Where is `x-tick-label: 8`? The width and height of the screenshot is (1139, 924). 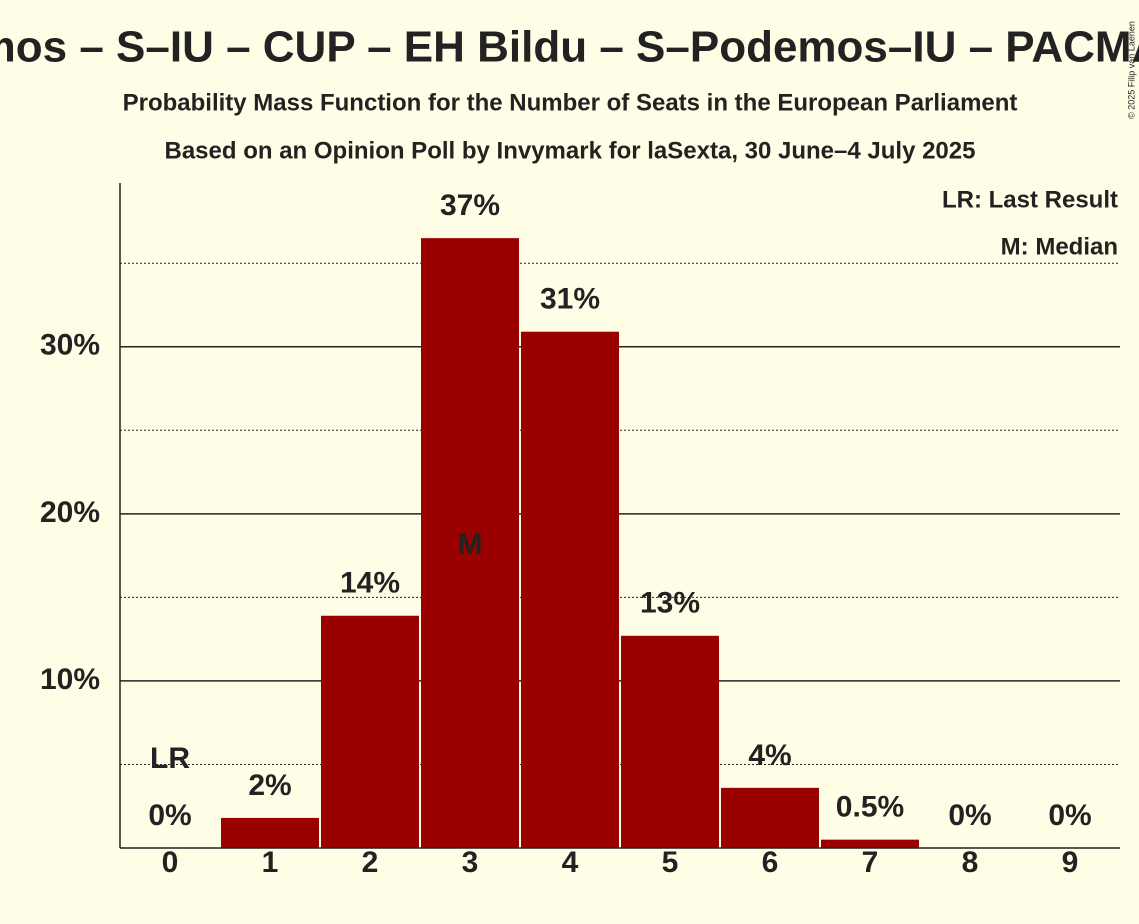 x-tick-label: 8 is located at coordinates (970, 862).